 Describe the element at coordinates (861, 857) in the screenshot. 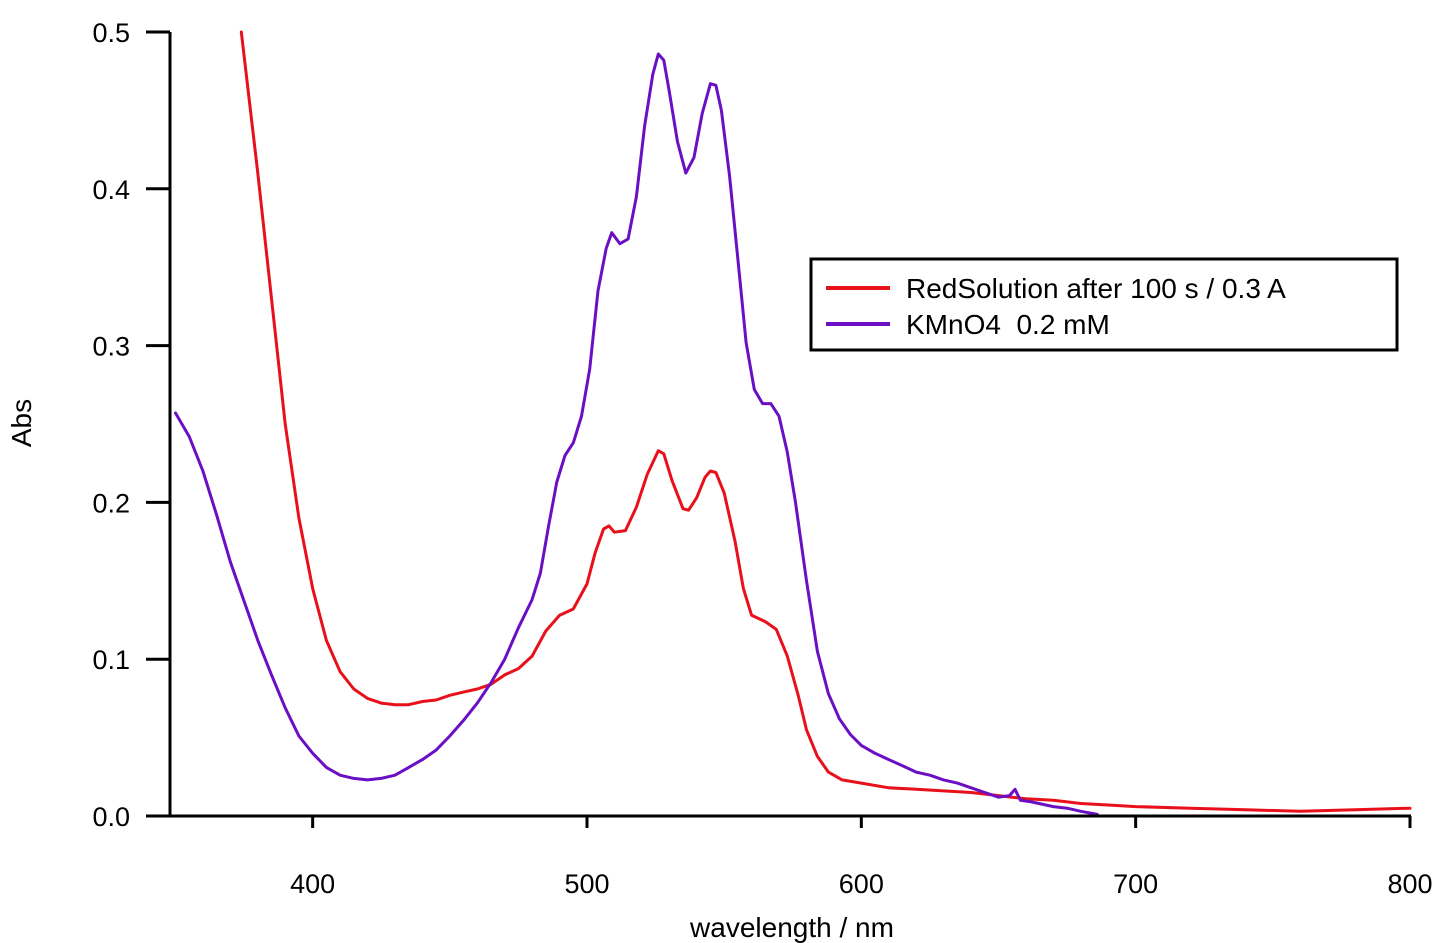

I see `x-axis-ticks: 400 500 600 700 800` at that location.